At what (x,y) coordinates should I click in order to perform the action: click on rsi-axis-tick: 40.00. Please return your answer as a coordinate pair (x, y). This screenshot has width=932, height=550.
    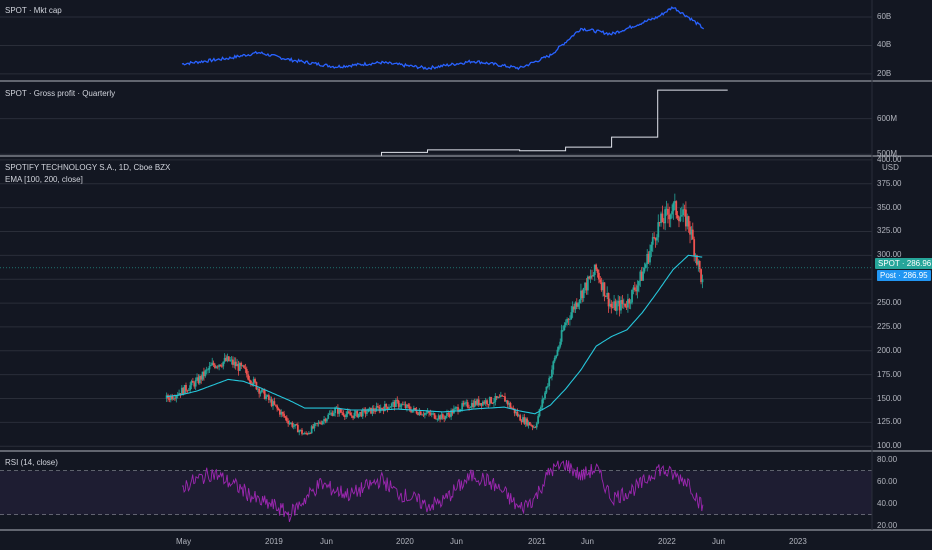
    Looking at the image, I should click on (887, 503).